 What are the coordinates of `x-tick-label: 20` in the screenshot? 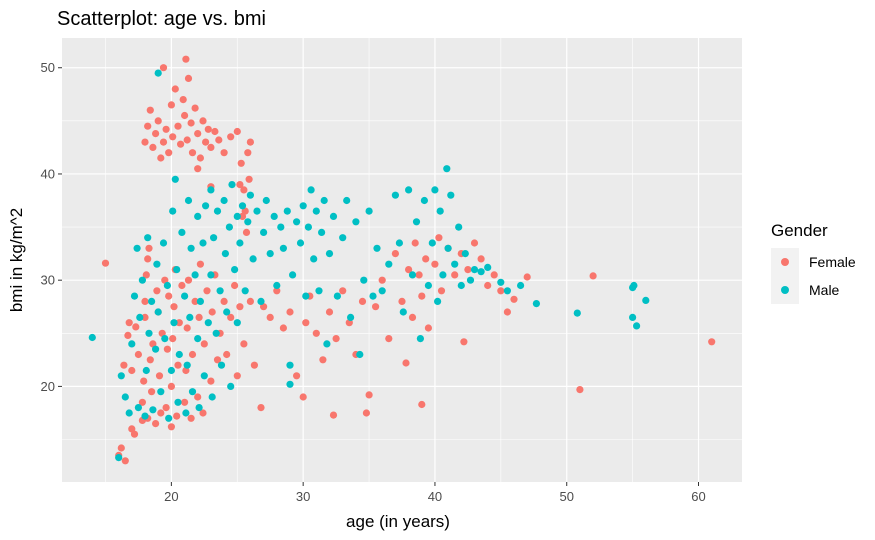 It's located at (171, 496).